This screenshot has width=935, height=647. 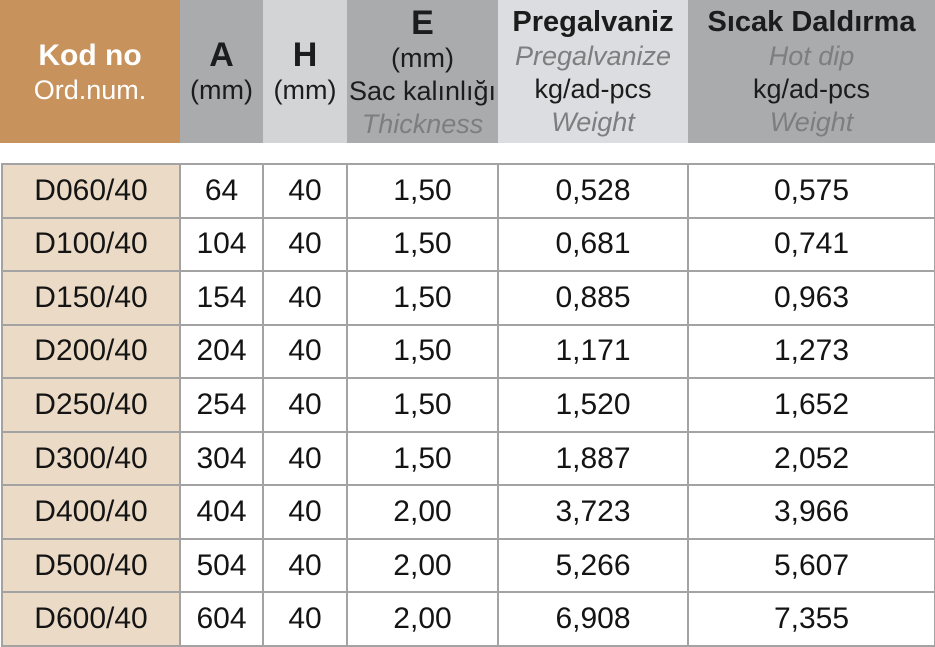 I want to click on table-row: D100/40 104 40 1,50 0,681 0,741, so click(x=468, y=244).